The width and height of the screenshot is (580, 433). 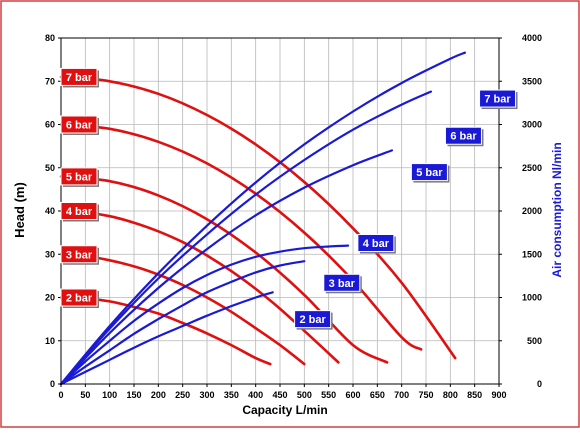 I want to click on x-tick-label: 900, so click(x=498, y=395).